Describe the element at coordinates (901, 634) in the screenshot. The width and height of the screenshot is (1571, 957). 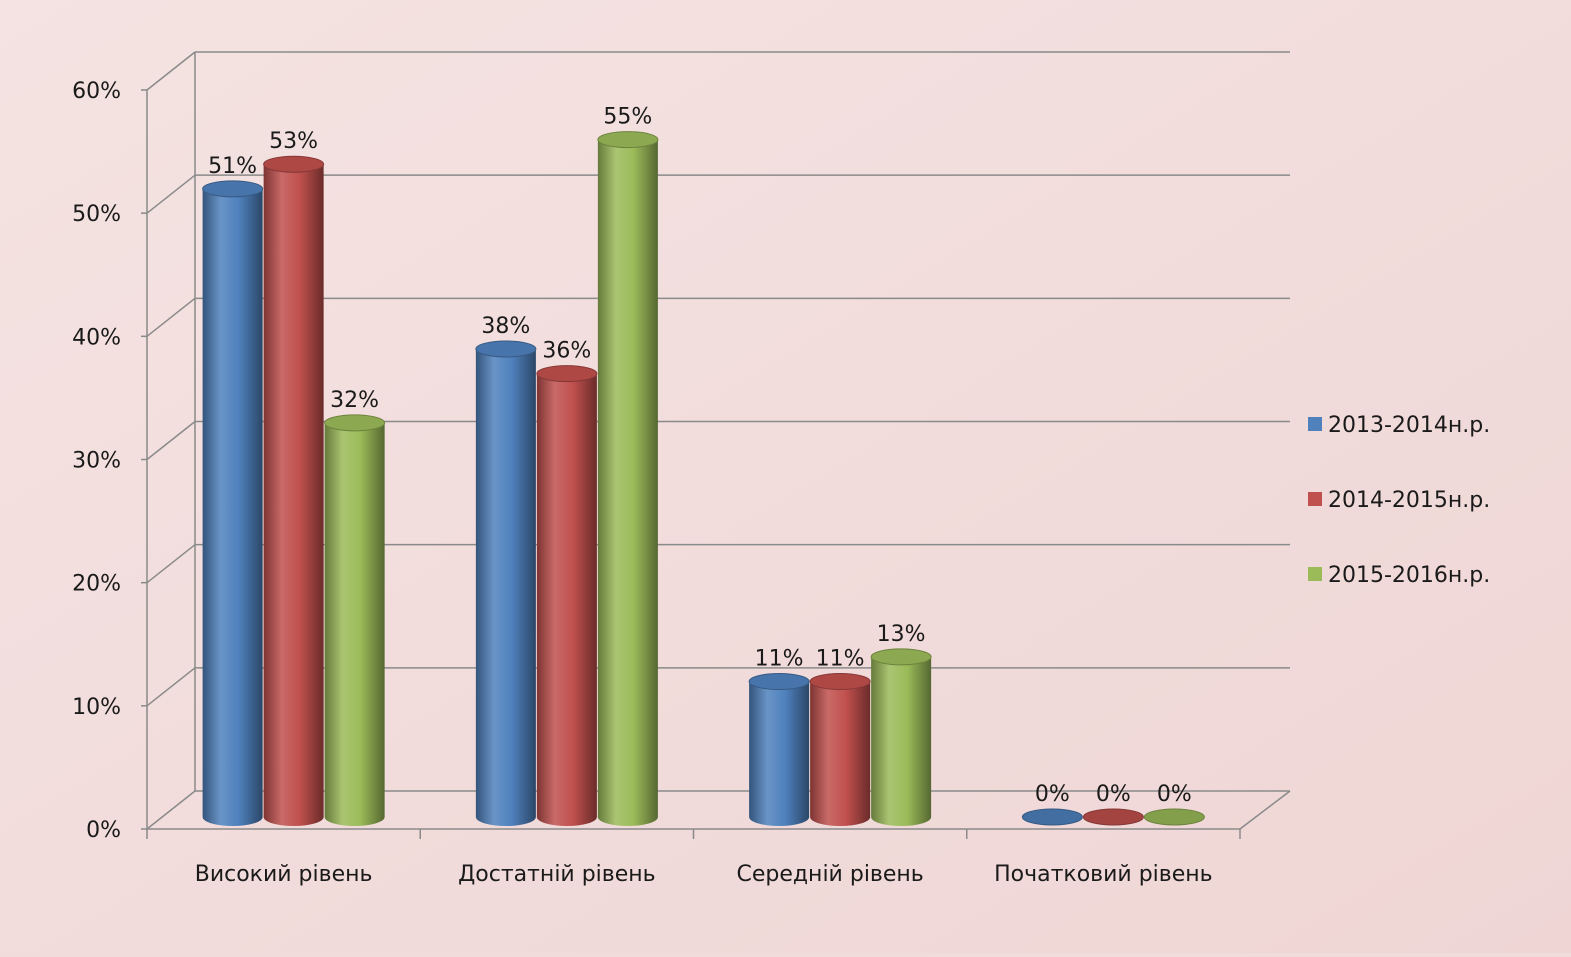
I see `data-label: 13%` at that location.